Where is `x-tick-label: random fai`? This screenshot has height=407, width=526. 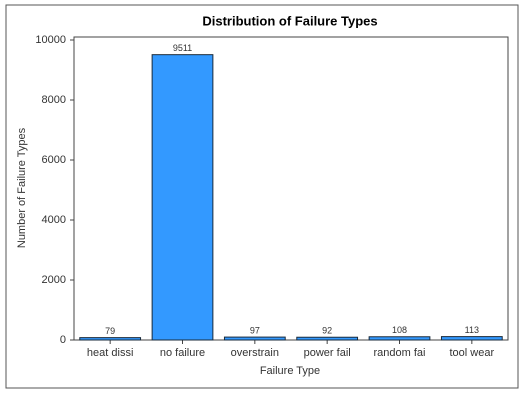 x-tick-label: random fai is located at coordinates (400, 353).